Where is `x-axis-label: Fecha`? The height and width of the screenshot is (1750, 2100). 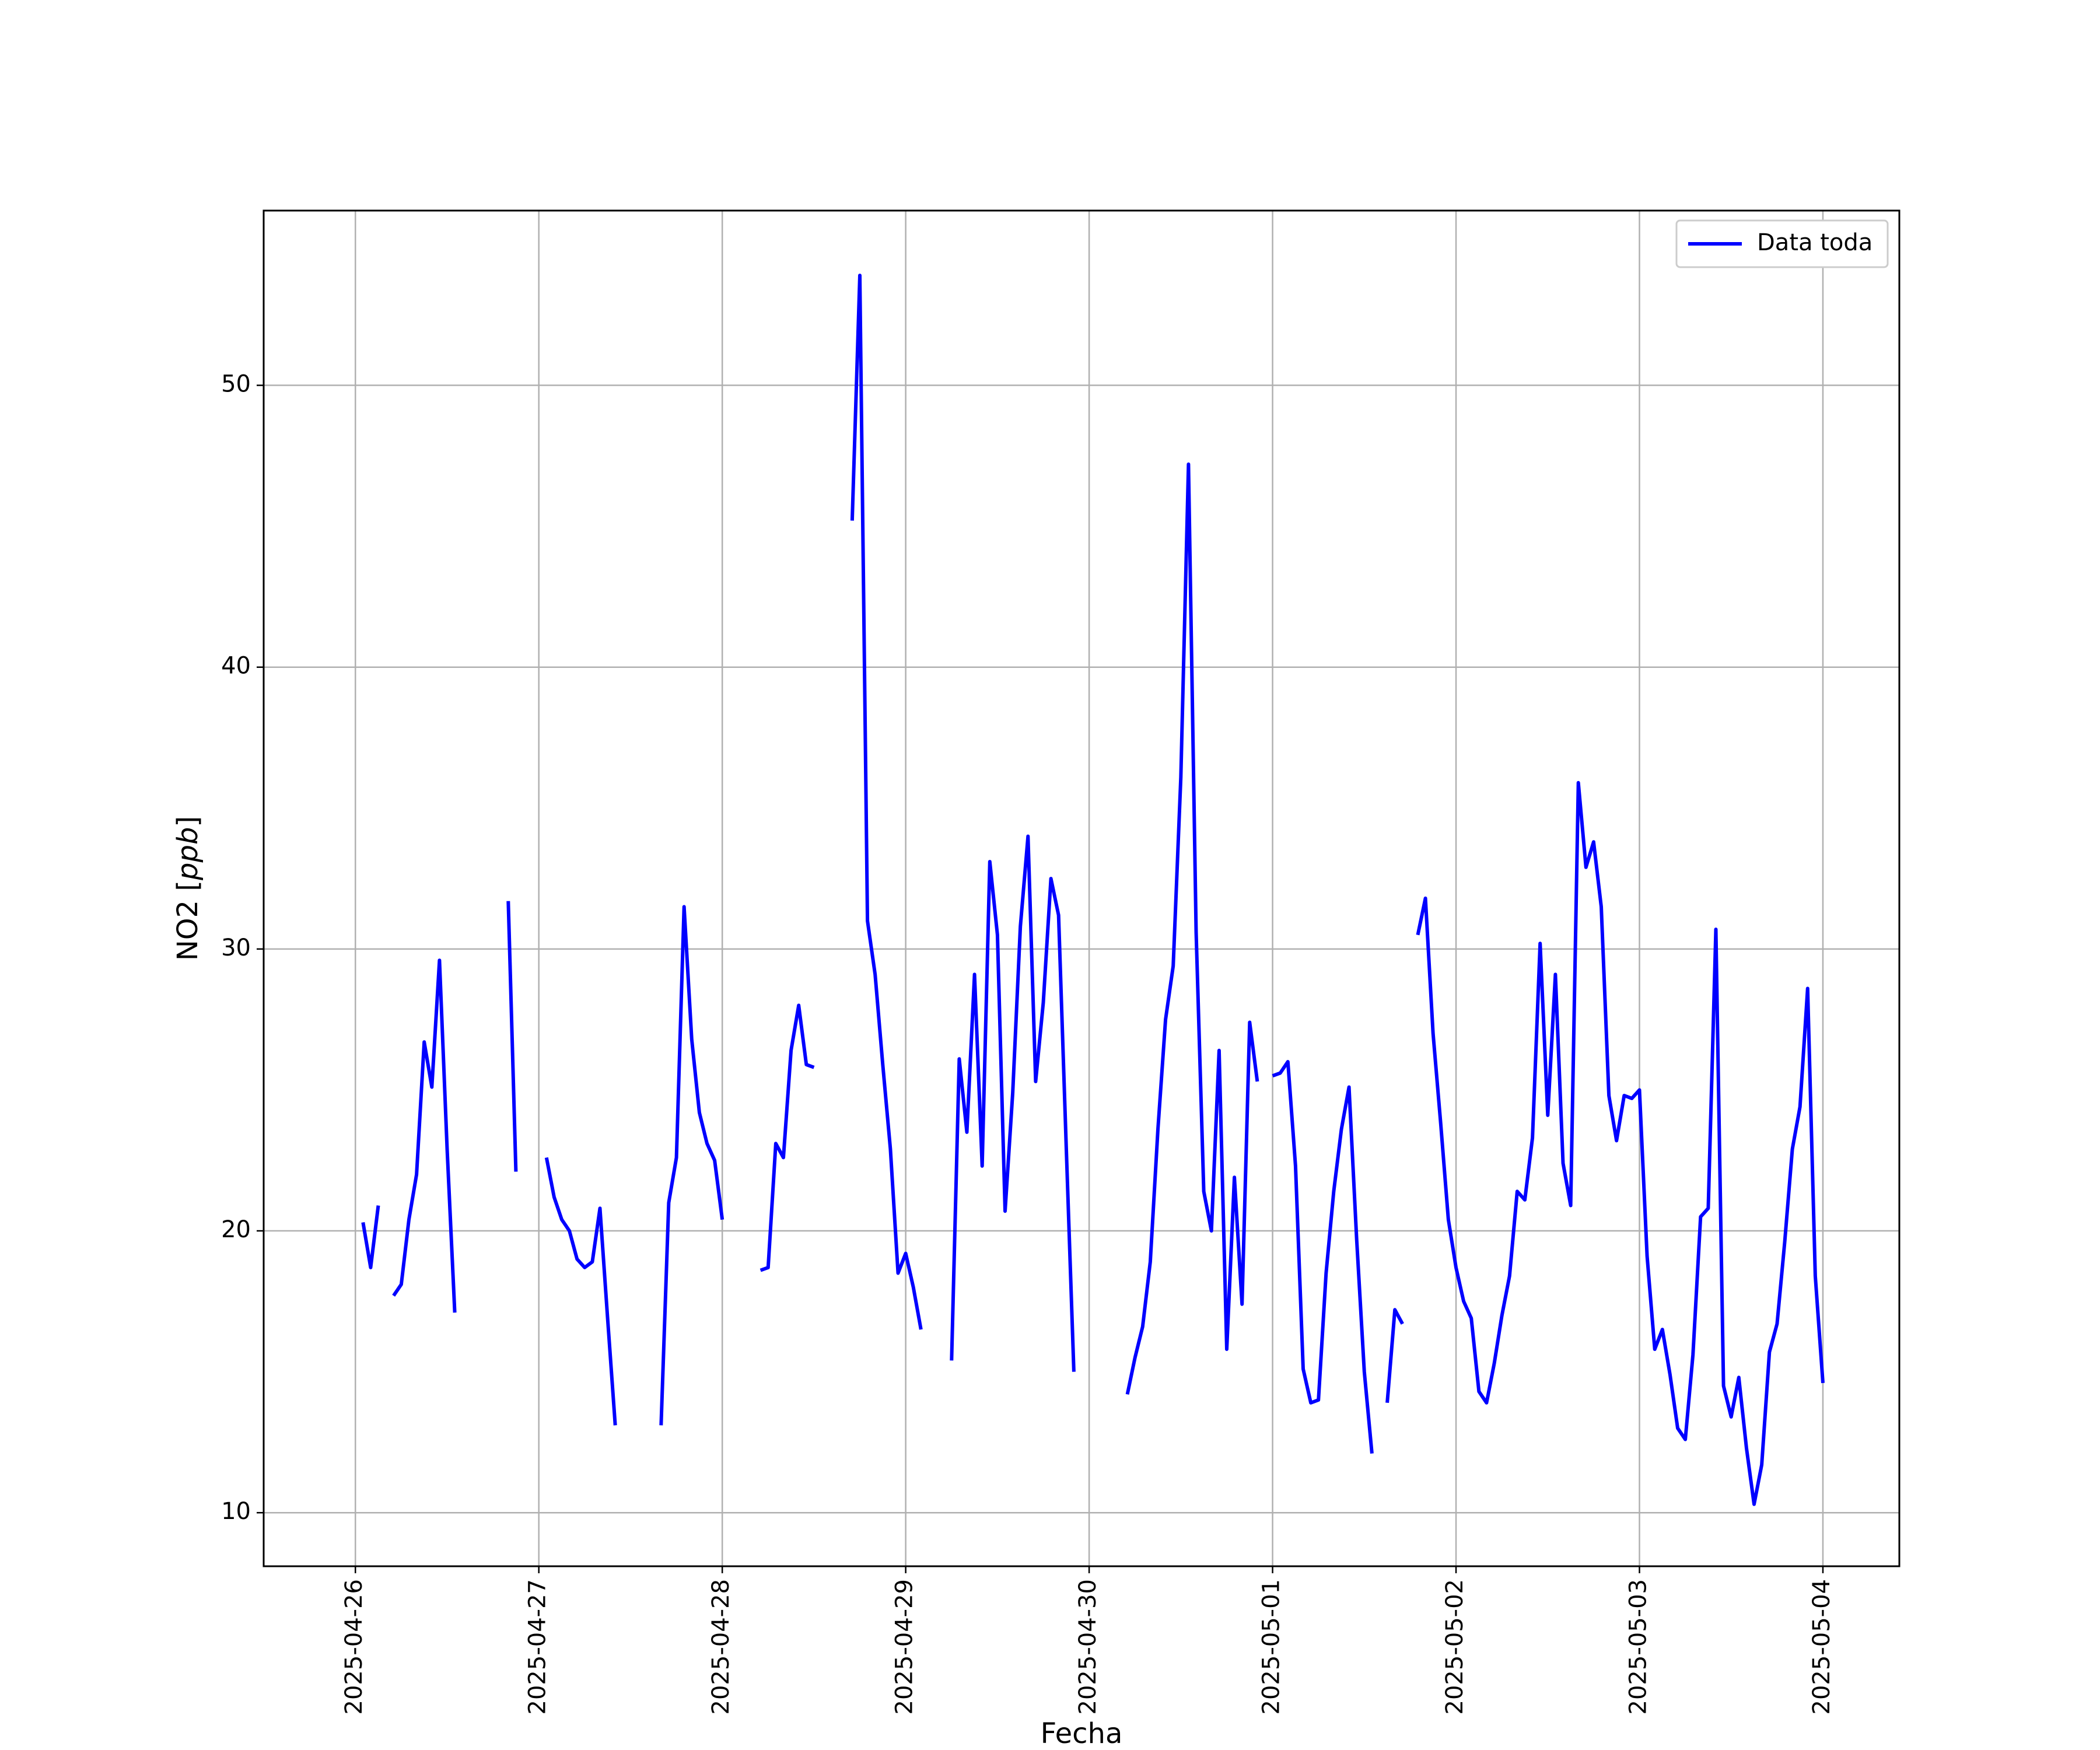
x-axis-label: Fecha is located at coordinates (1082, 1733).